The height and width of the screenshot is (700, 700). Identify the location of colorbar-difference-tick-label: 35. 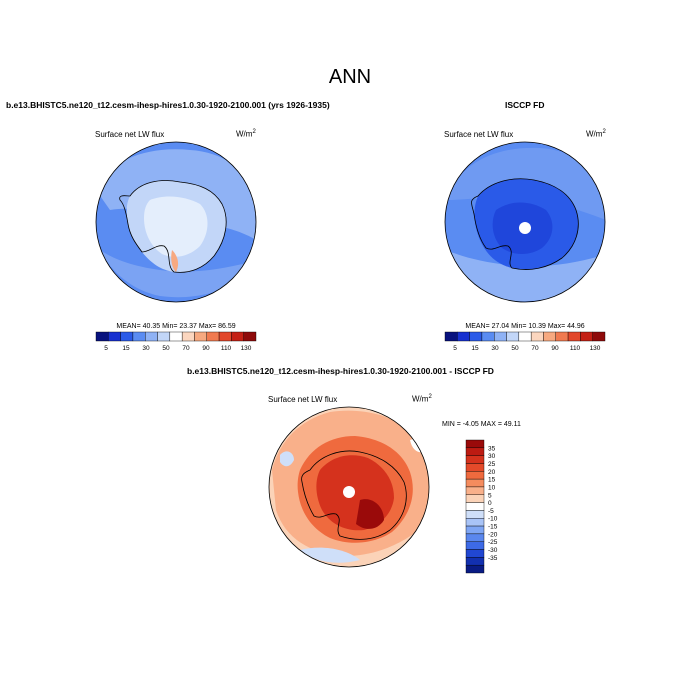
(492, 448).